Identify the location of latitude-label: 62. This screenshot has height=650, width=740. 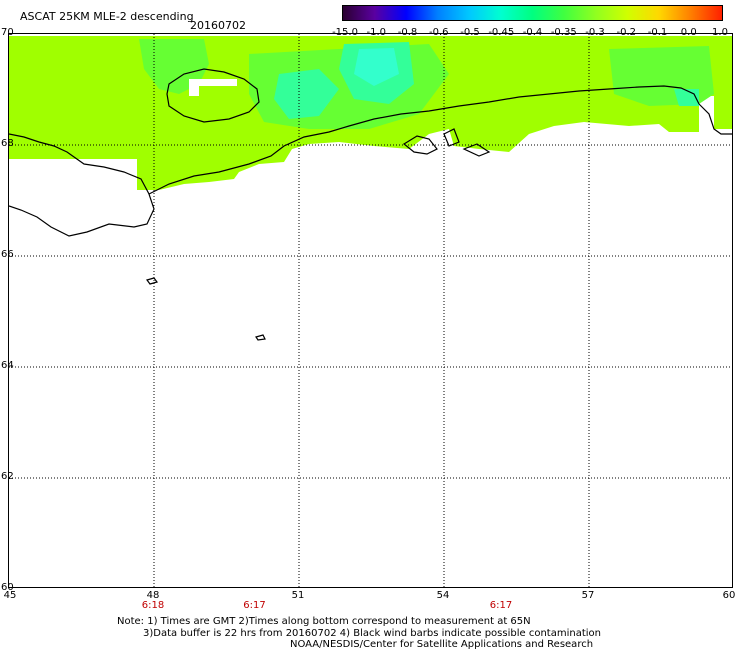
(7, 476).